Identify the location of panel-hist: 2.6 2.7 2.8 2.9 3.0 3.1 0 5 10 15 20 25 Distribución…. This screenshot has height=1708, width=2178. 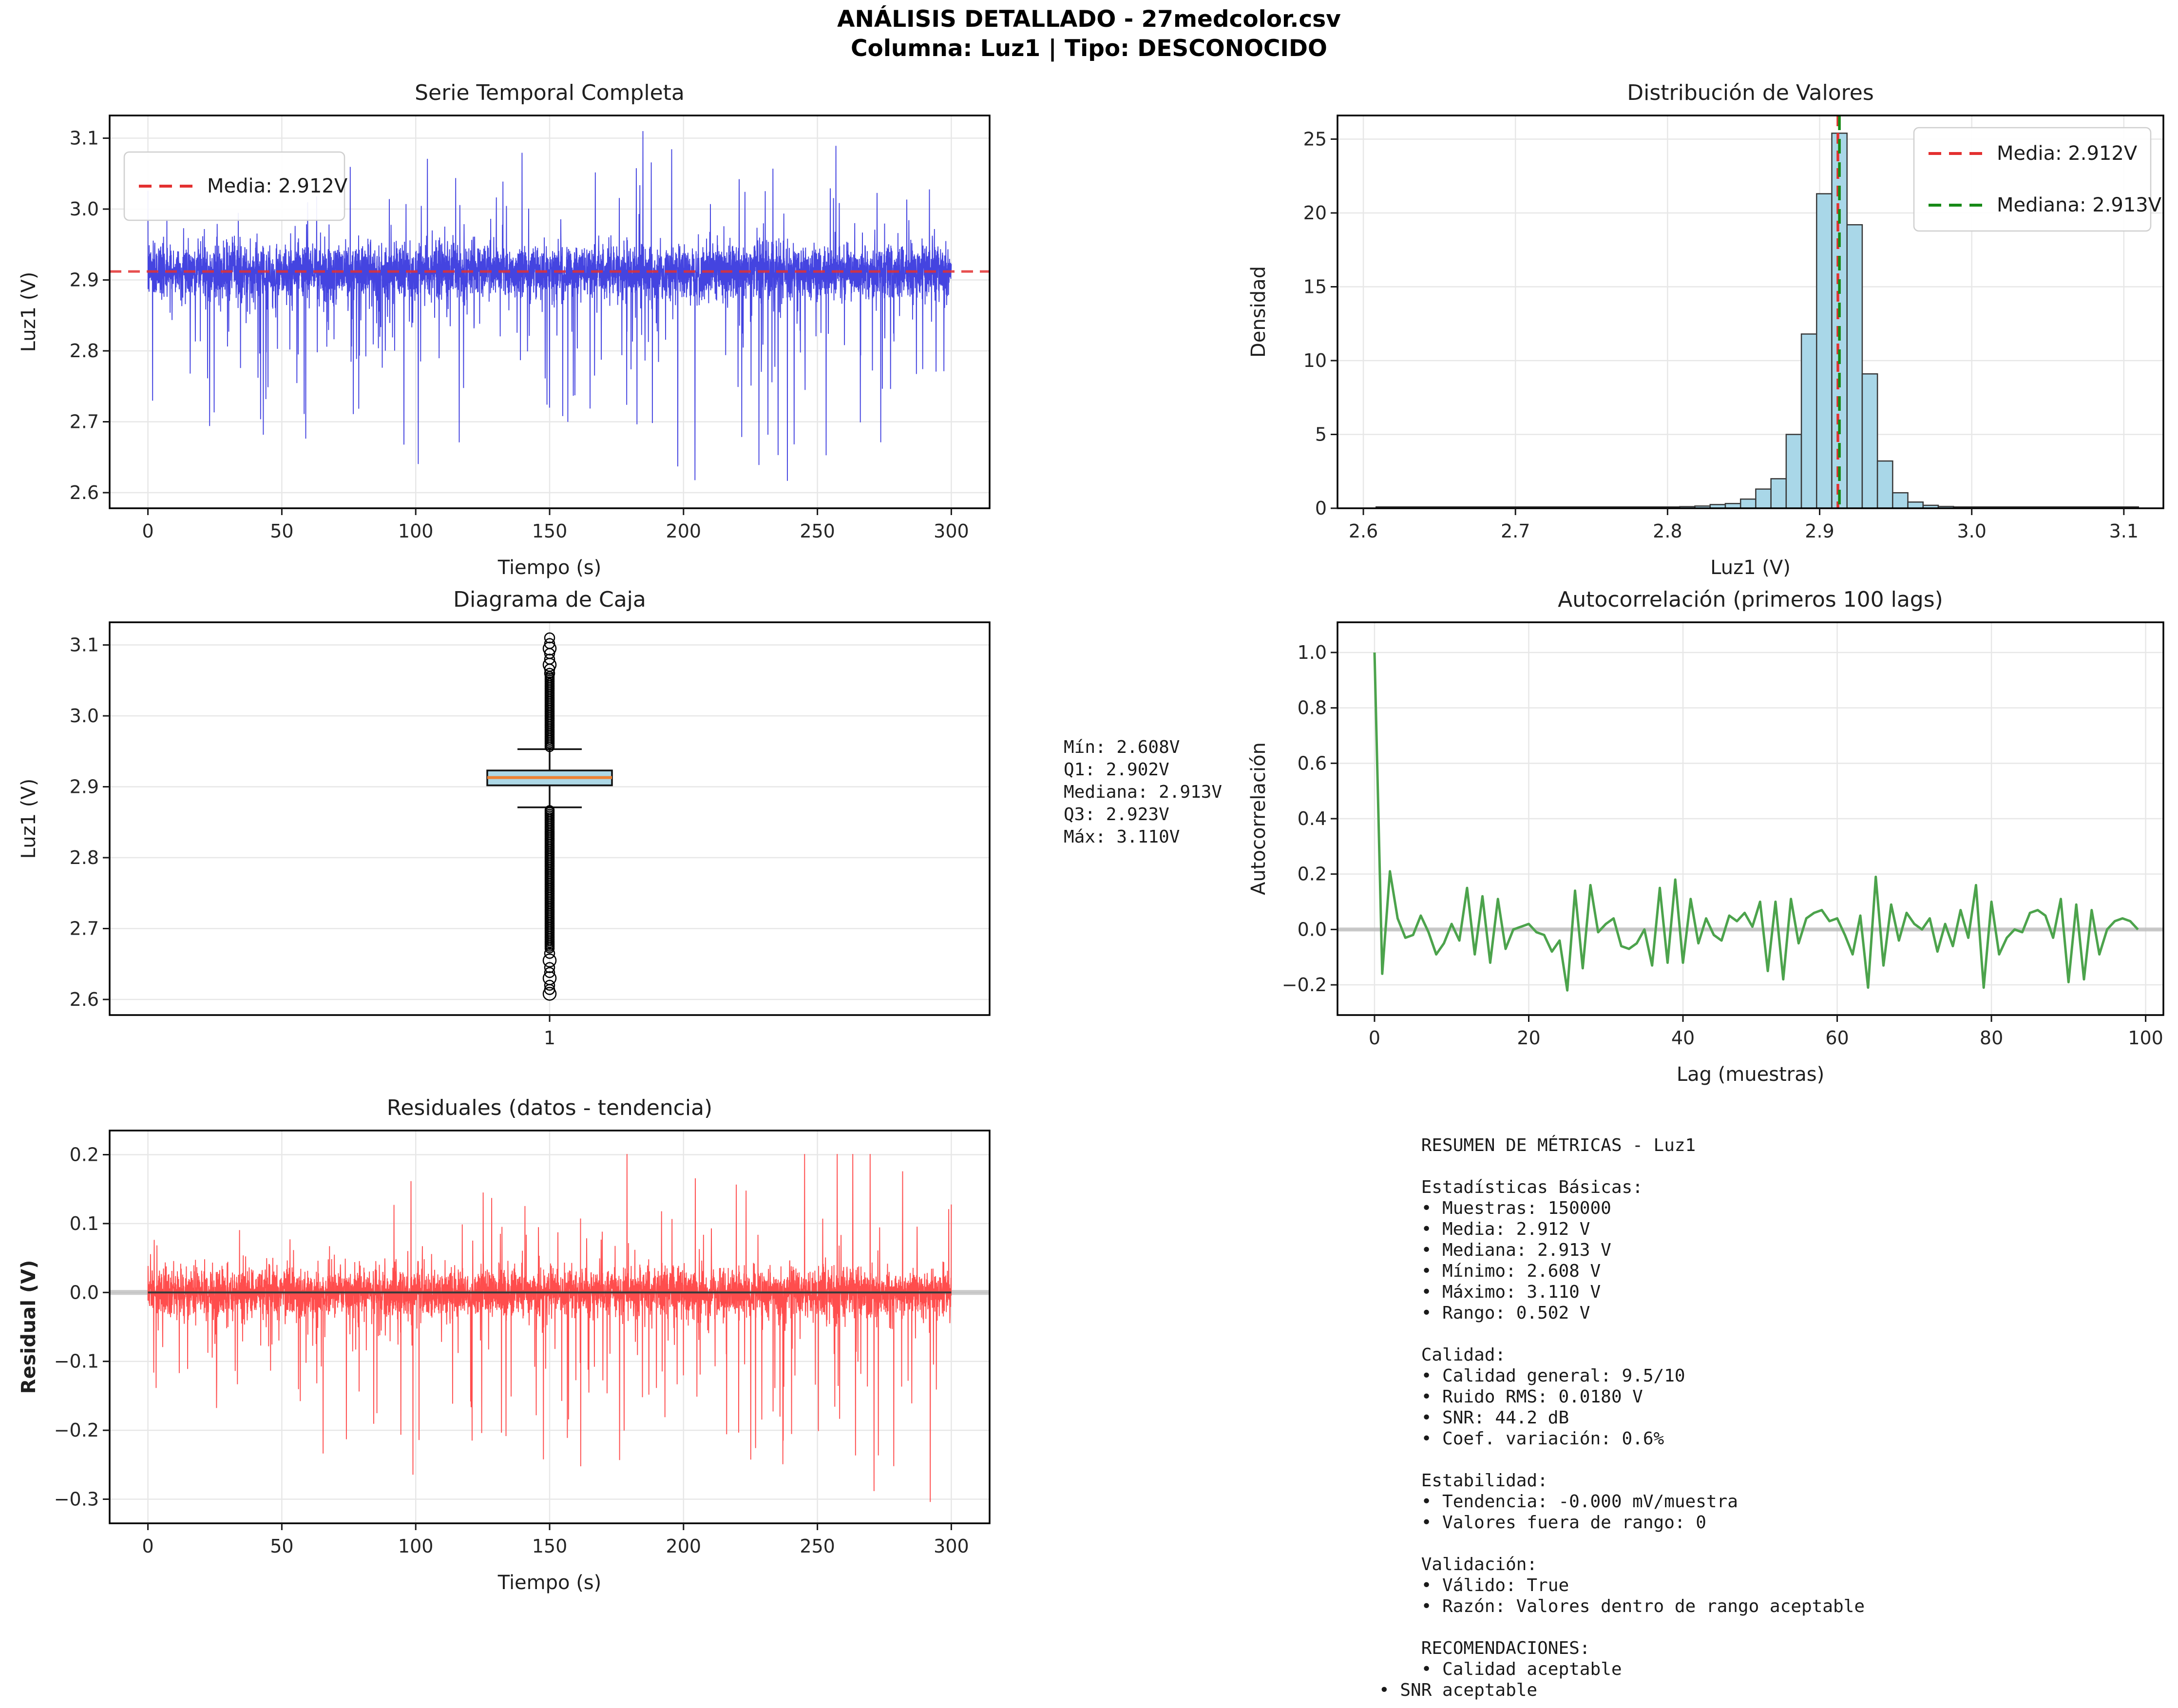
(1705, 329).